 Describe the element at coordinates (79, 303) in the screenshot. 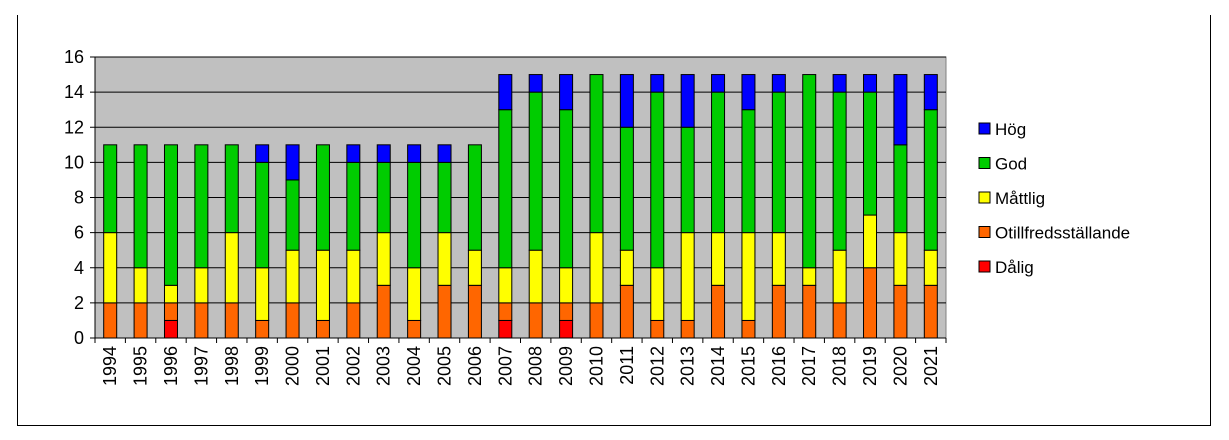

I see `y-tick-label: 2` at that location.